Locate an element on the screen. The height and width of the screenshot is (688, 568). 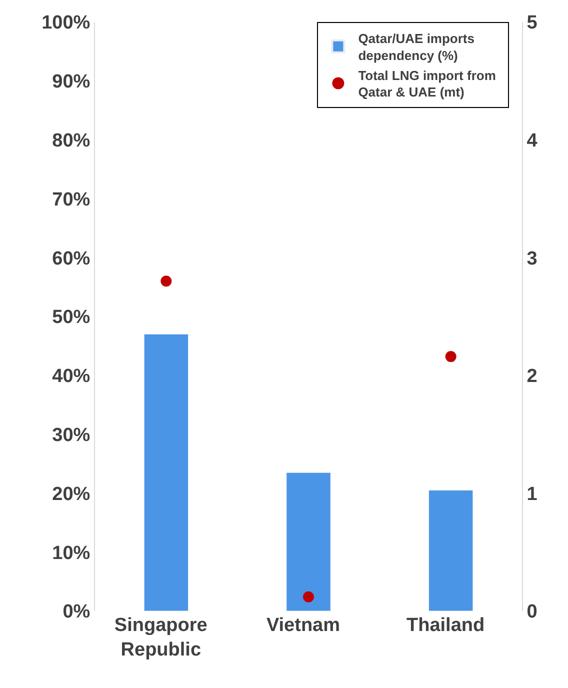
x-tick-label: Thailand is located at coordinates (445, 625).